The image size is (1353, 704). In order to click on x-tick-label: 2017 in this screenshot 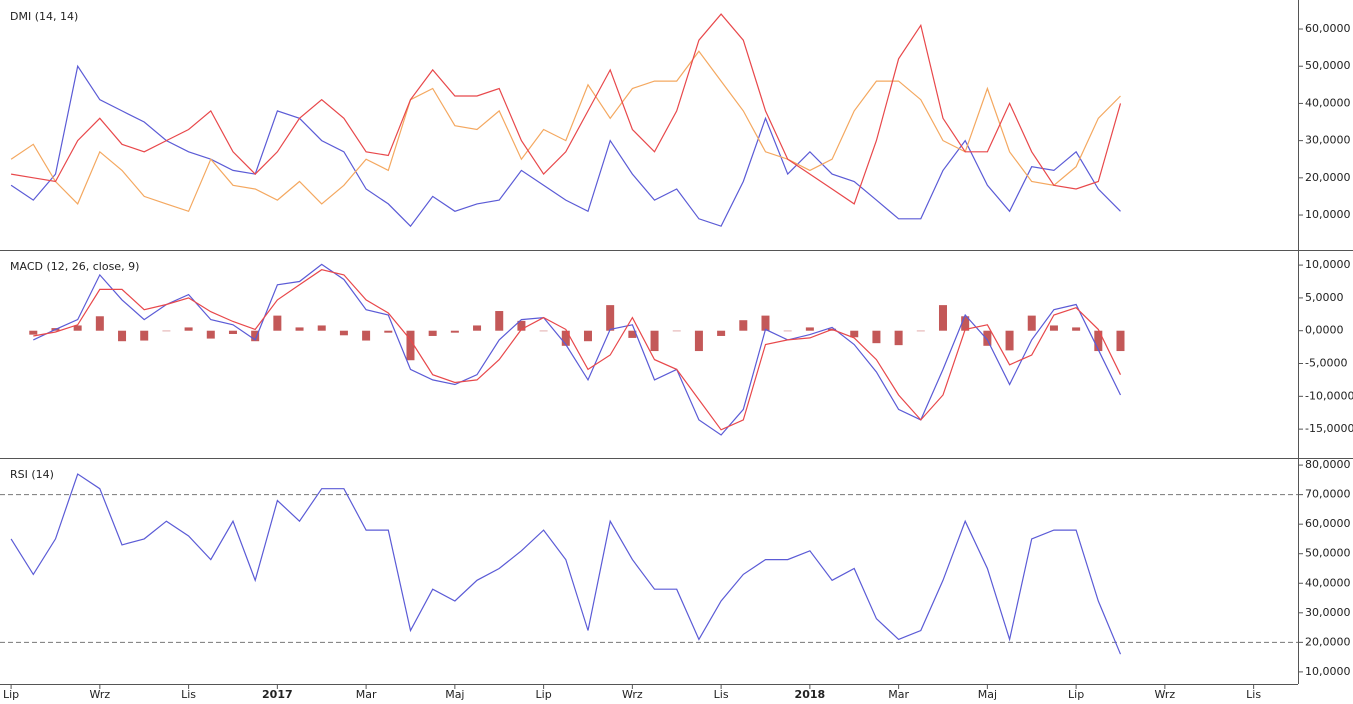, I will do `click(277, 694)`.